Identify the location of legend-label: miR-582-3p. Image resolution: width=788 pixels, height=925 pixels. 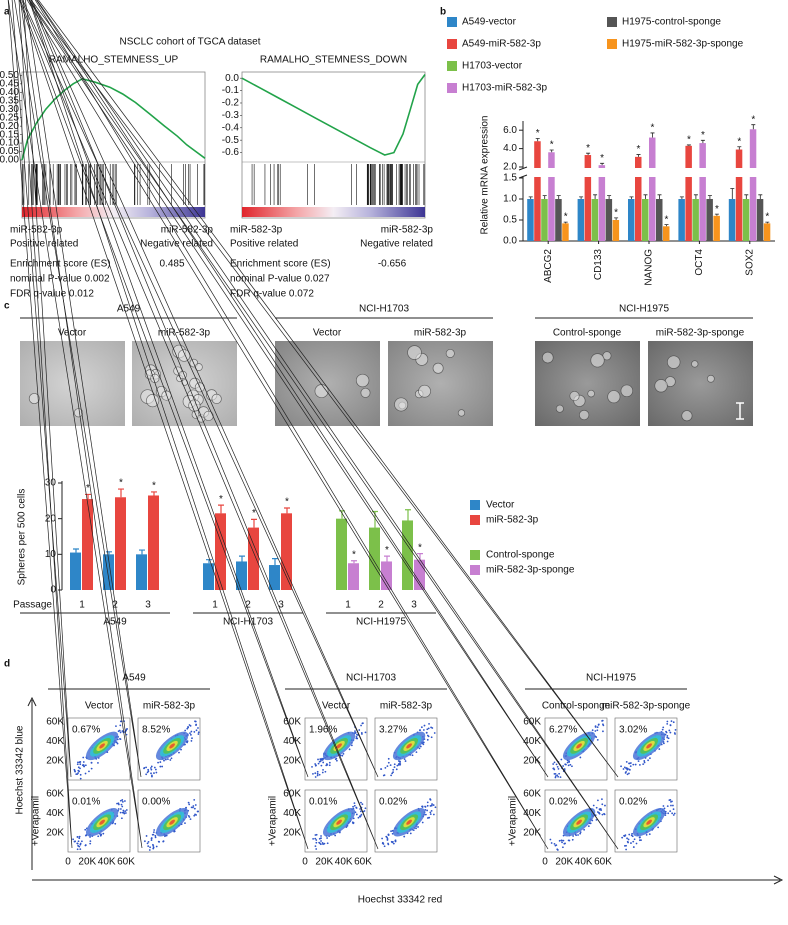
(512, 520).